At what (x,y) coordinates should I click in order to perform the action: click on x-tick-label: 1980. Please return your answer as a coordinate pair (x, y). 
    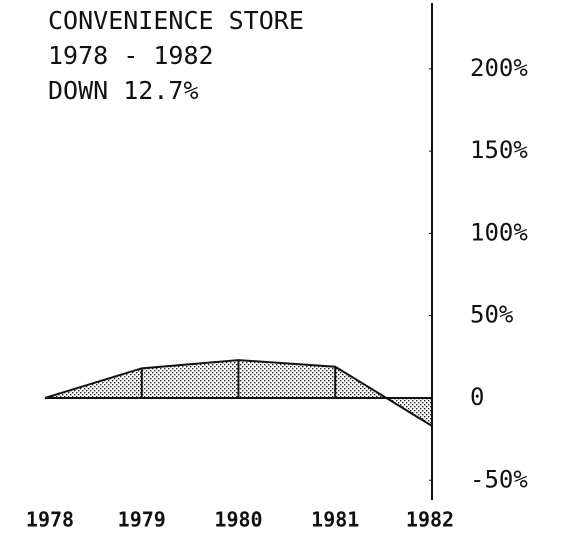
    Looking at the image, I should click on (238, 520).